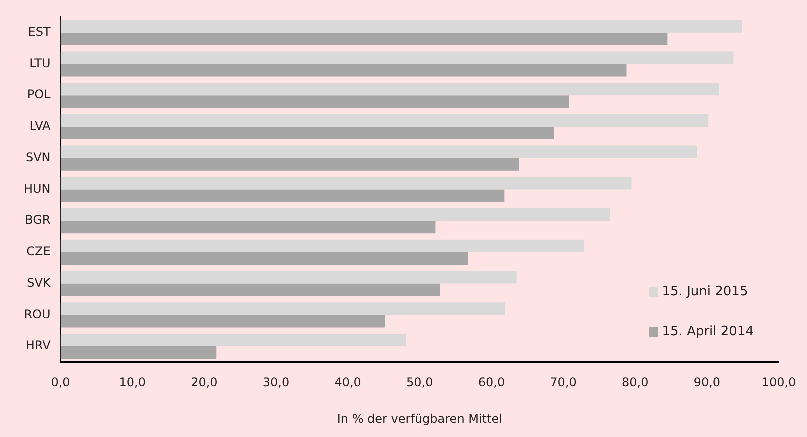  Describe the element at coordinates (635, 383) in the screenshot. I see `x-tick-label: 80,0` at that location.